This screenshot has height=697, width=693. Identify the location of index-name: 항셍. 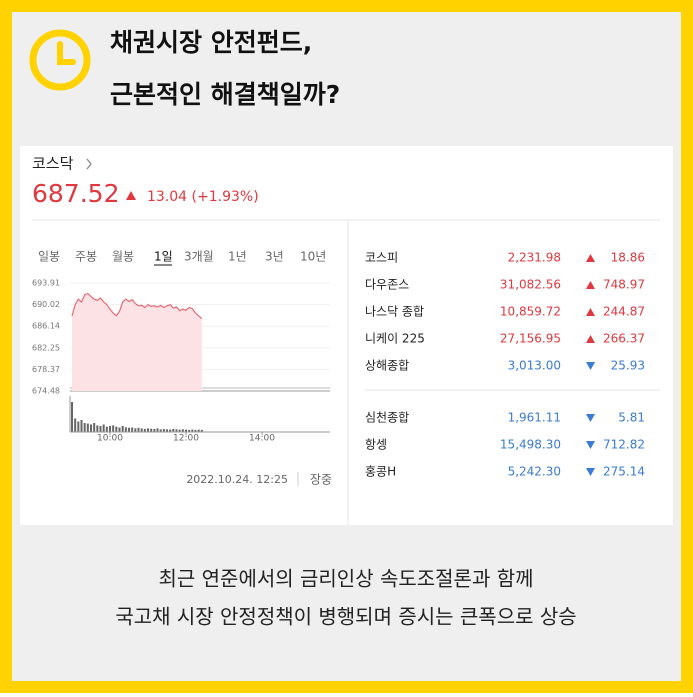
(376, 445).